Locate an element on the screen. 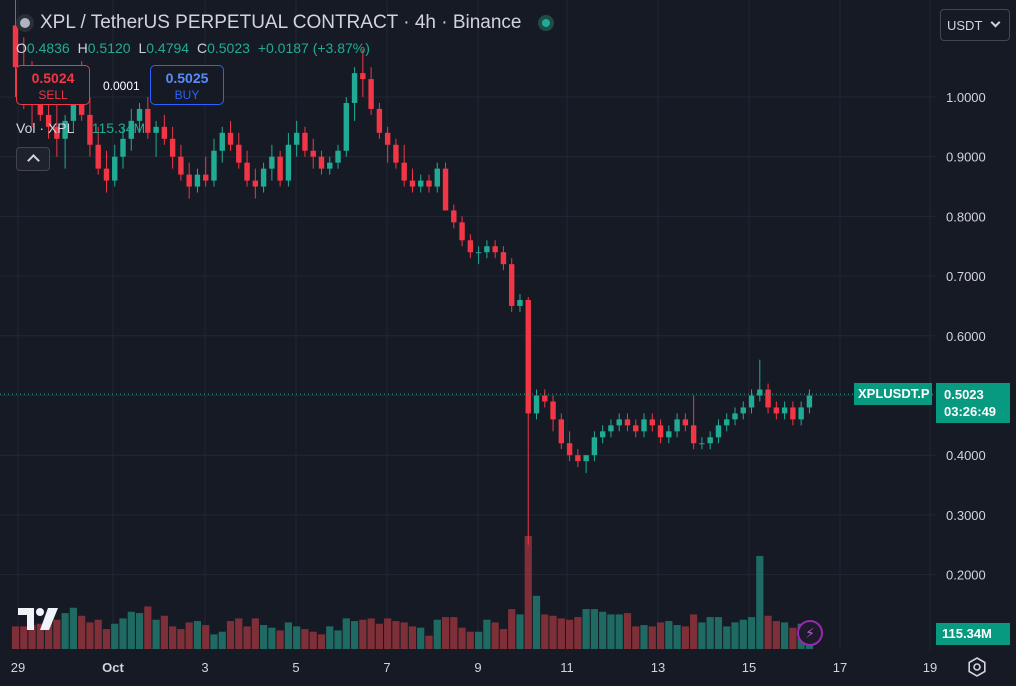 This screenshot has width=1016, height=686. high-value: 0.5120 is located at coordinates (109, 48).